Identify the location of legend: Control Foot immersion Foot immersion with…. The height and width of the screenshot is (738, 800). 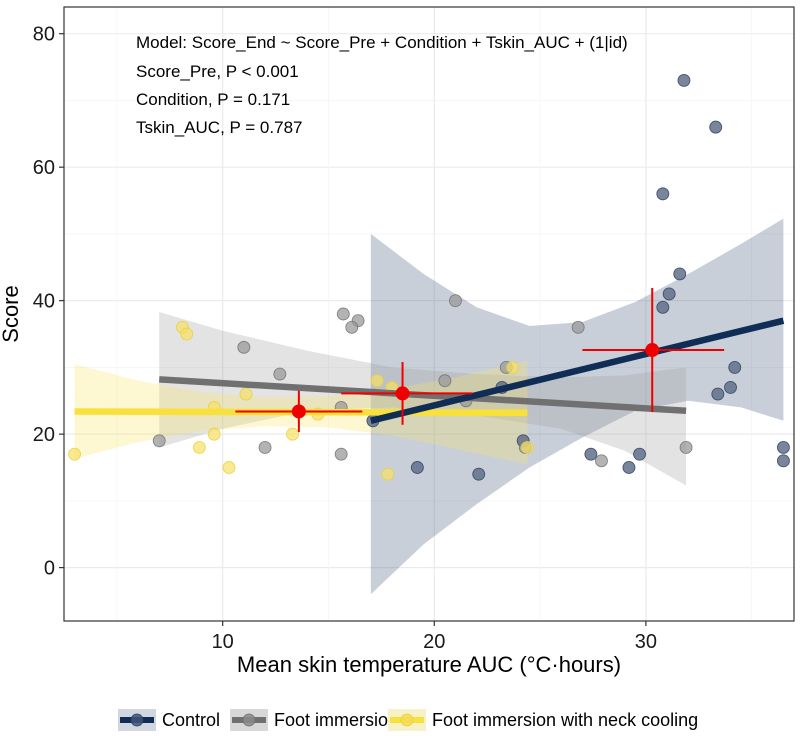
(408, 720).